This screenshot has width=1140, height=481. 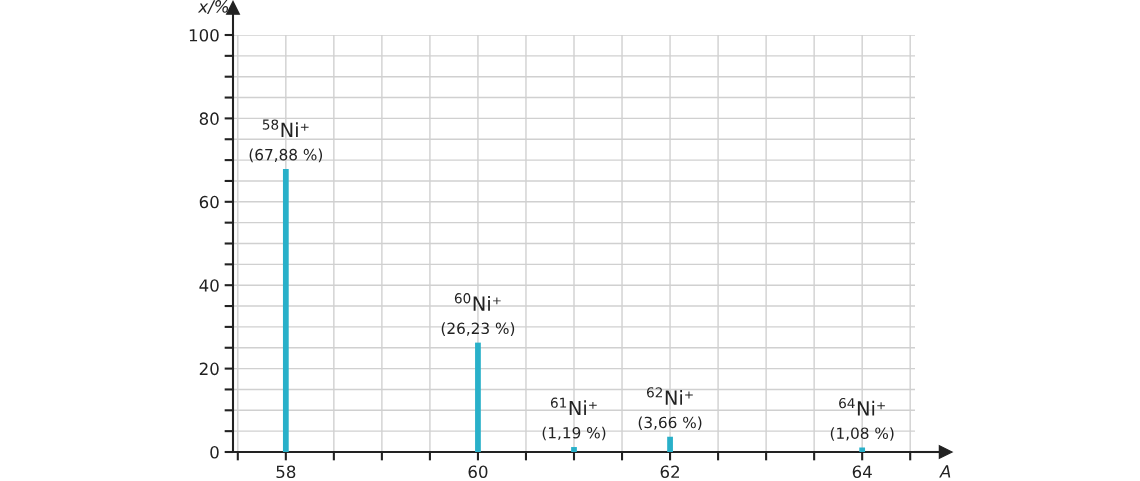 I want to click on data-label: (67,88 %), so click(x=286, y=155).